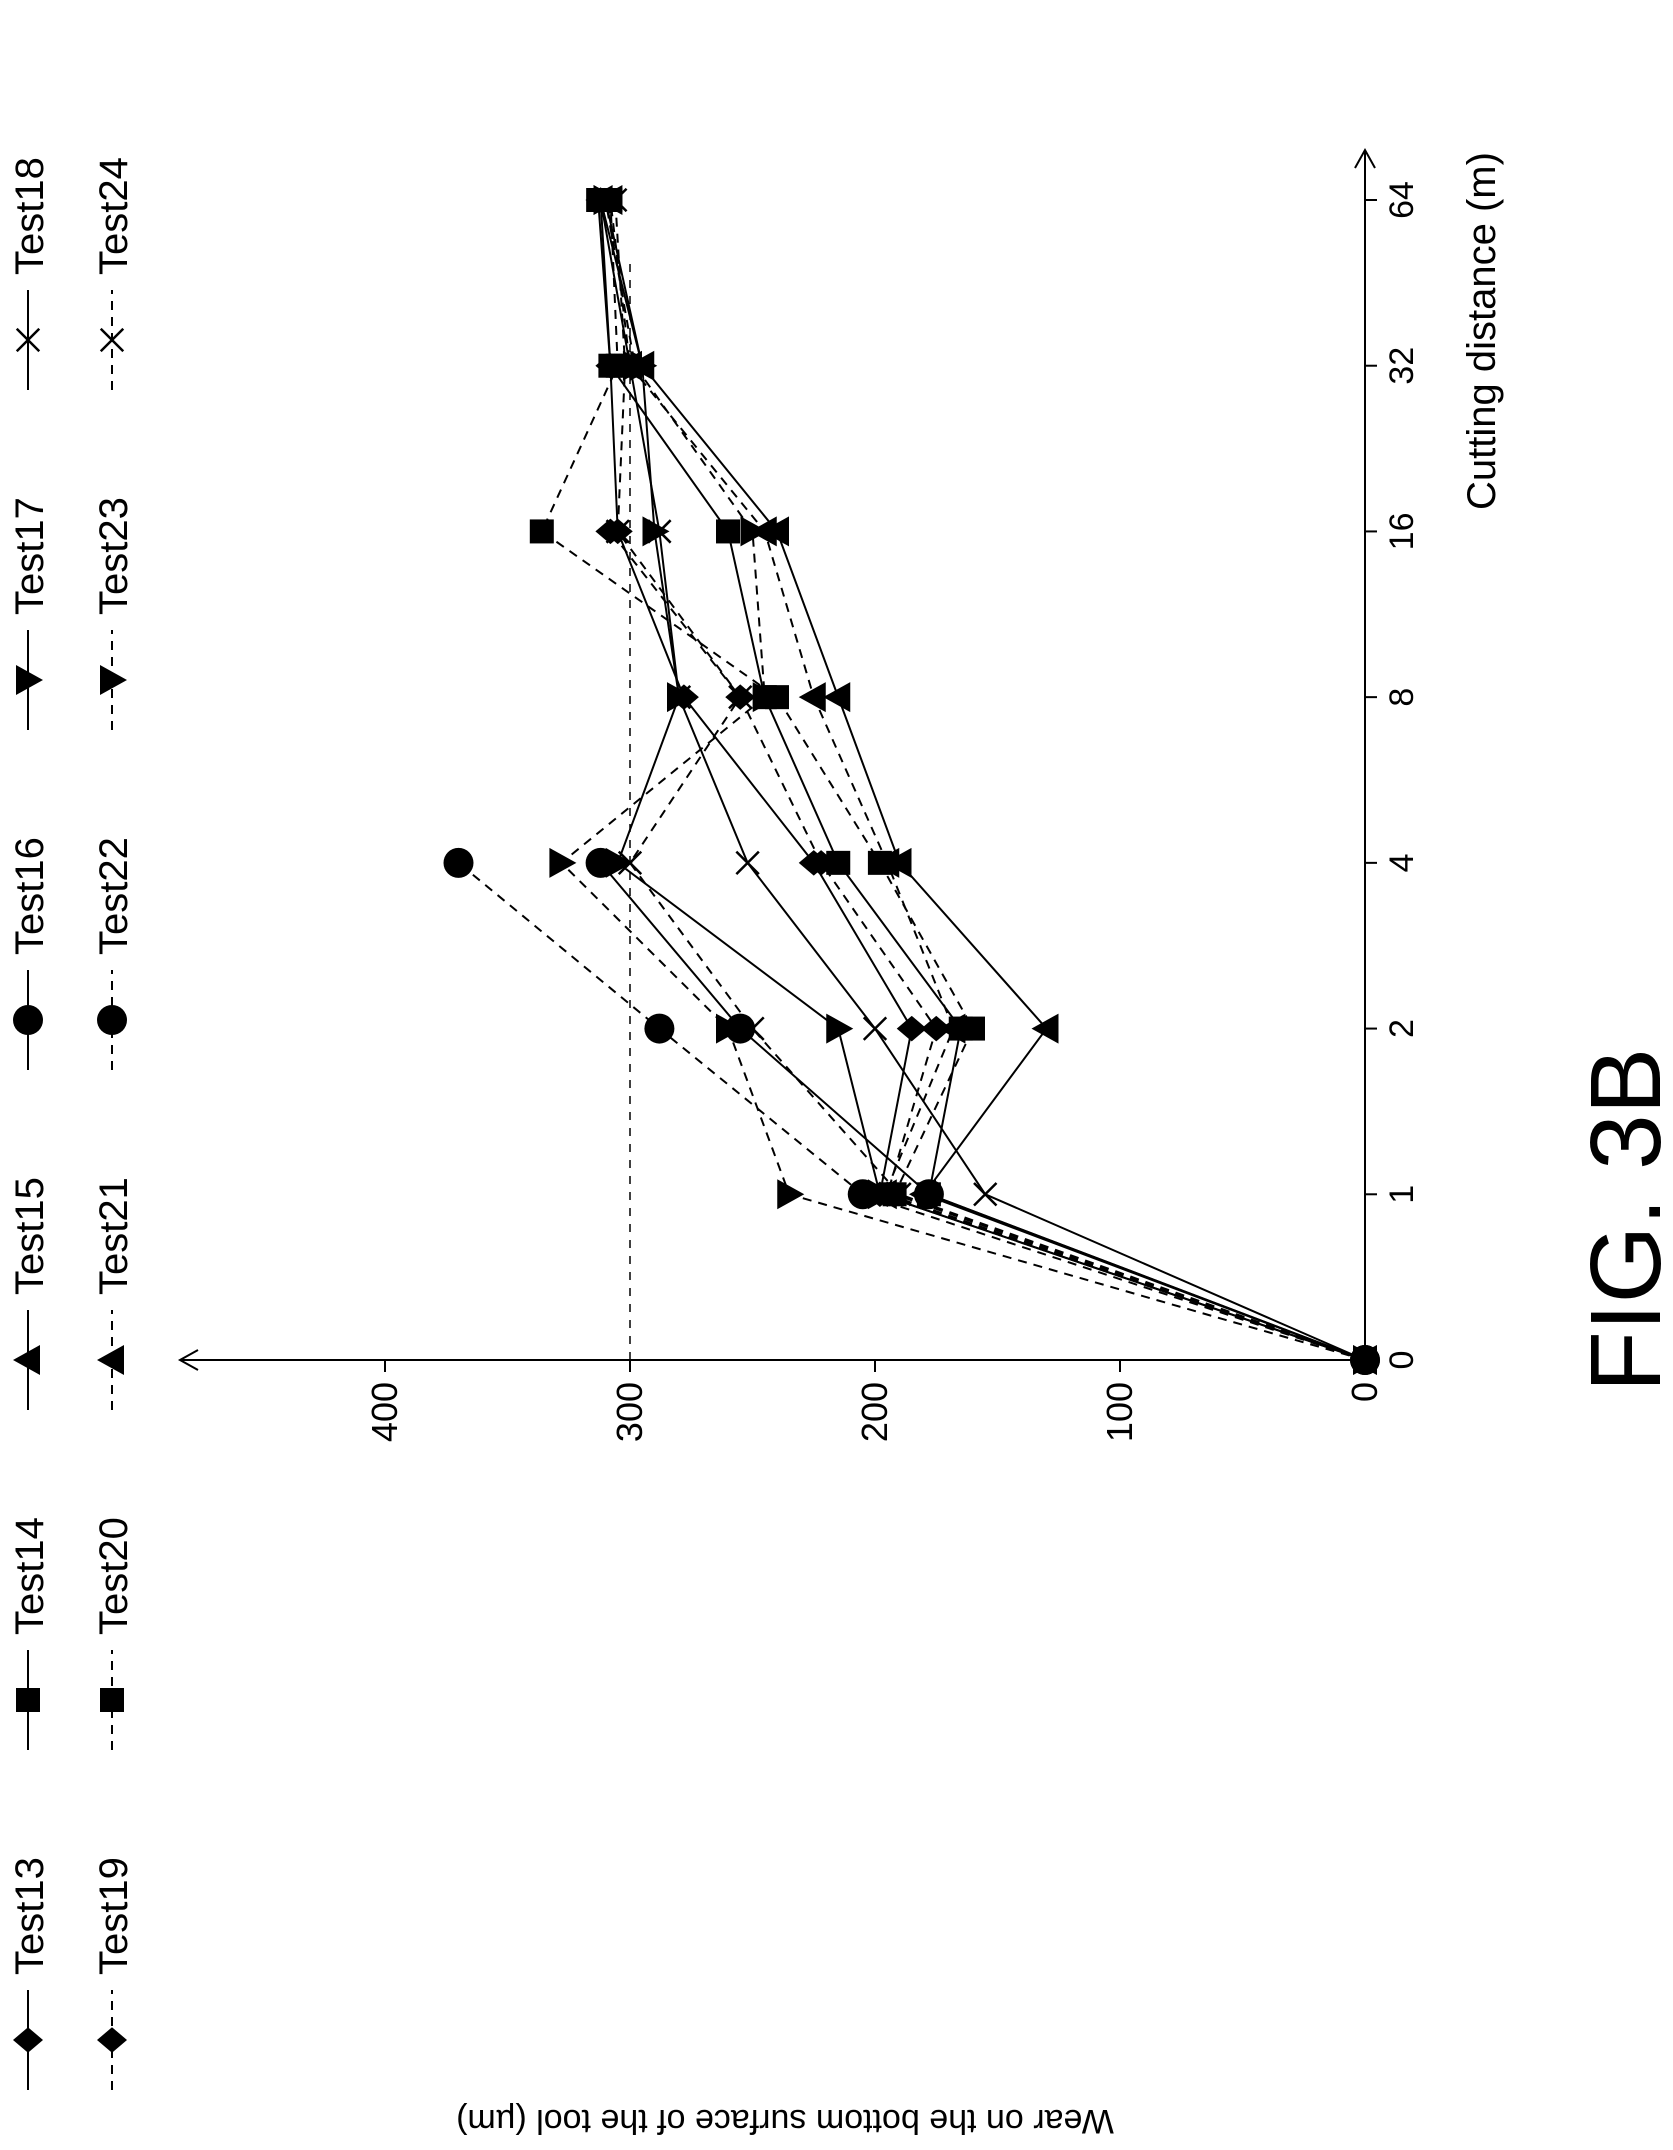 Image resolution: width=1673 pixels, height=2150 pixels. I want to click on x-tick-label: 32, so click(1402, 366).